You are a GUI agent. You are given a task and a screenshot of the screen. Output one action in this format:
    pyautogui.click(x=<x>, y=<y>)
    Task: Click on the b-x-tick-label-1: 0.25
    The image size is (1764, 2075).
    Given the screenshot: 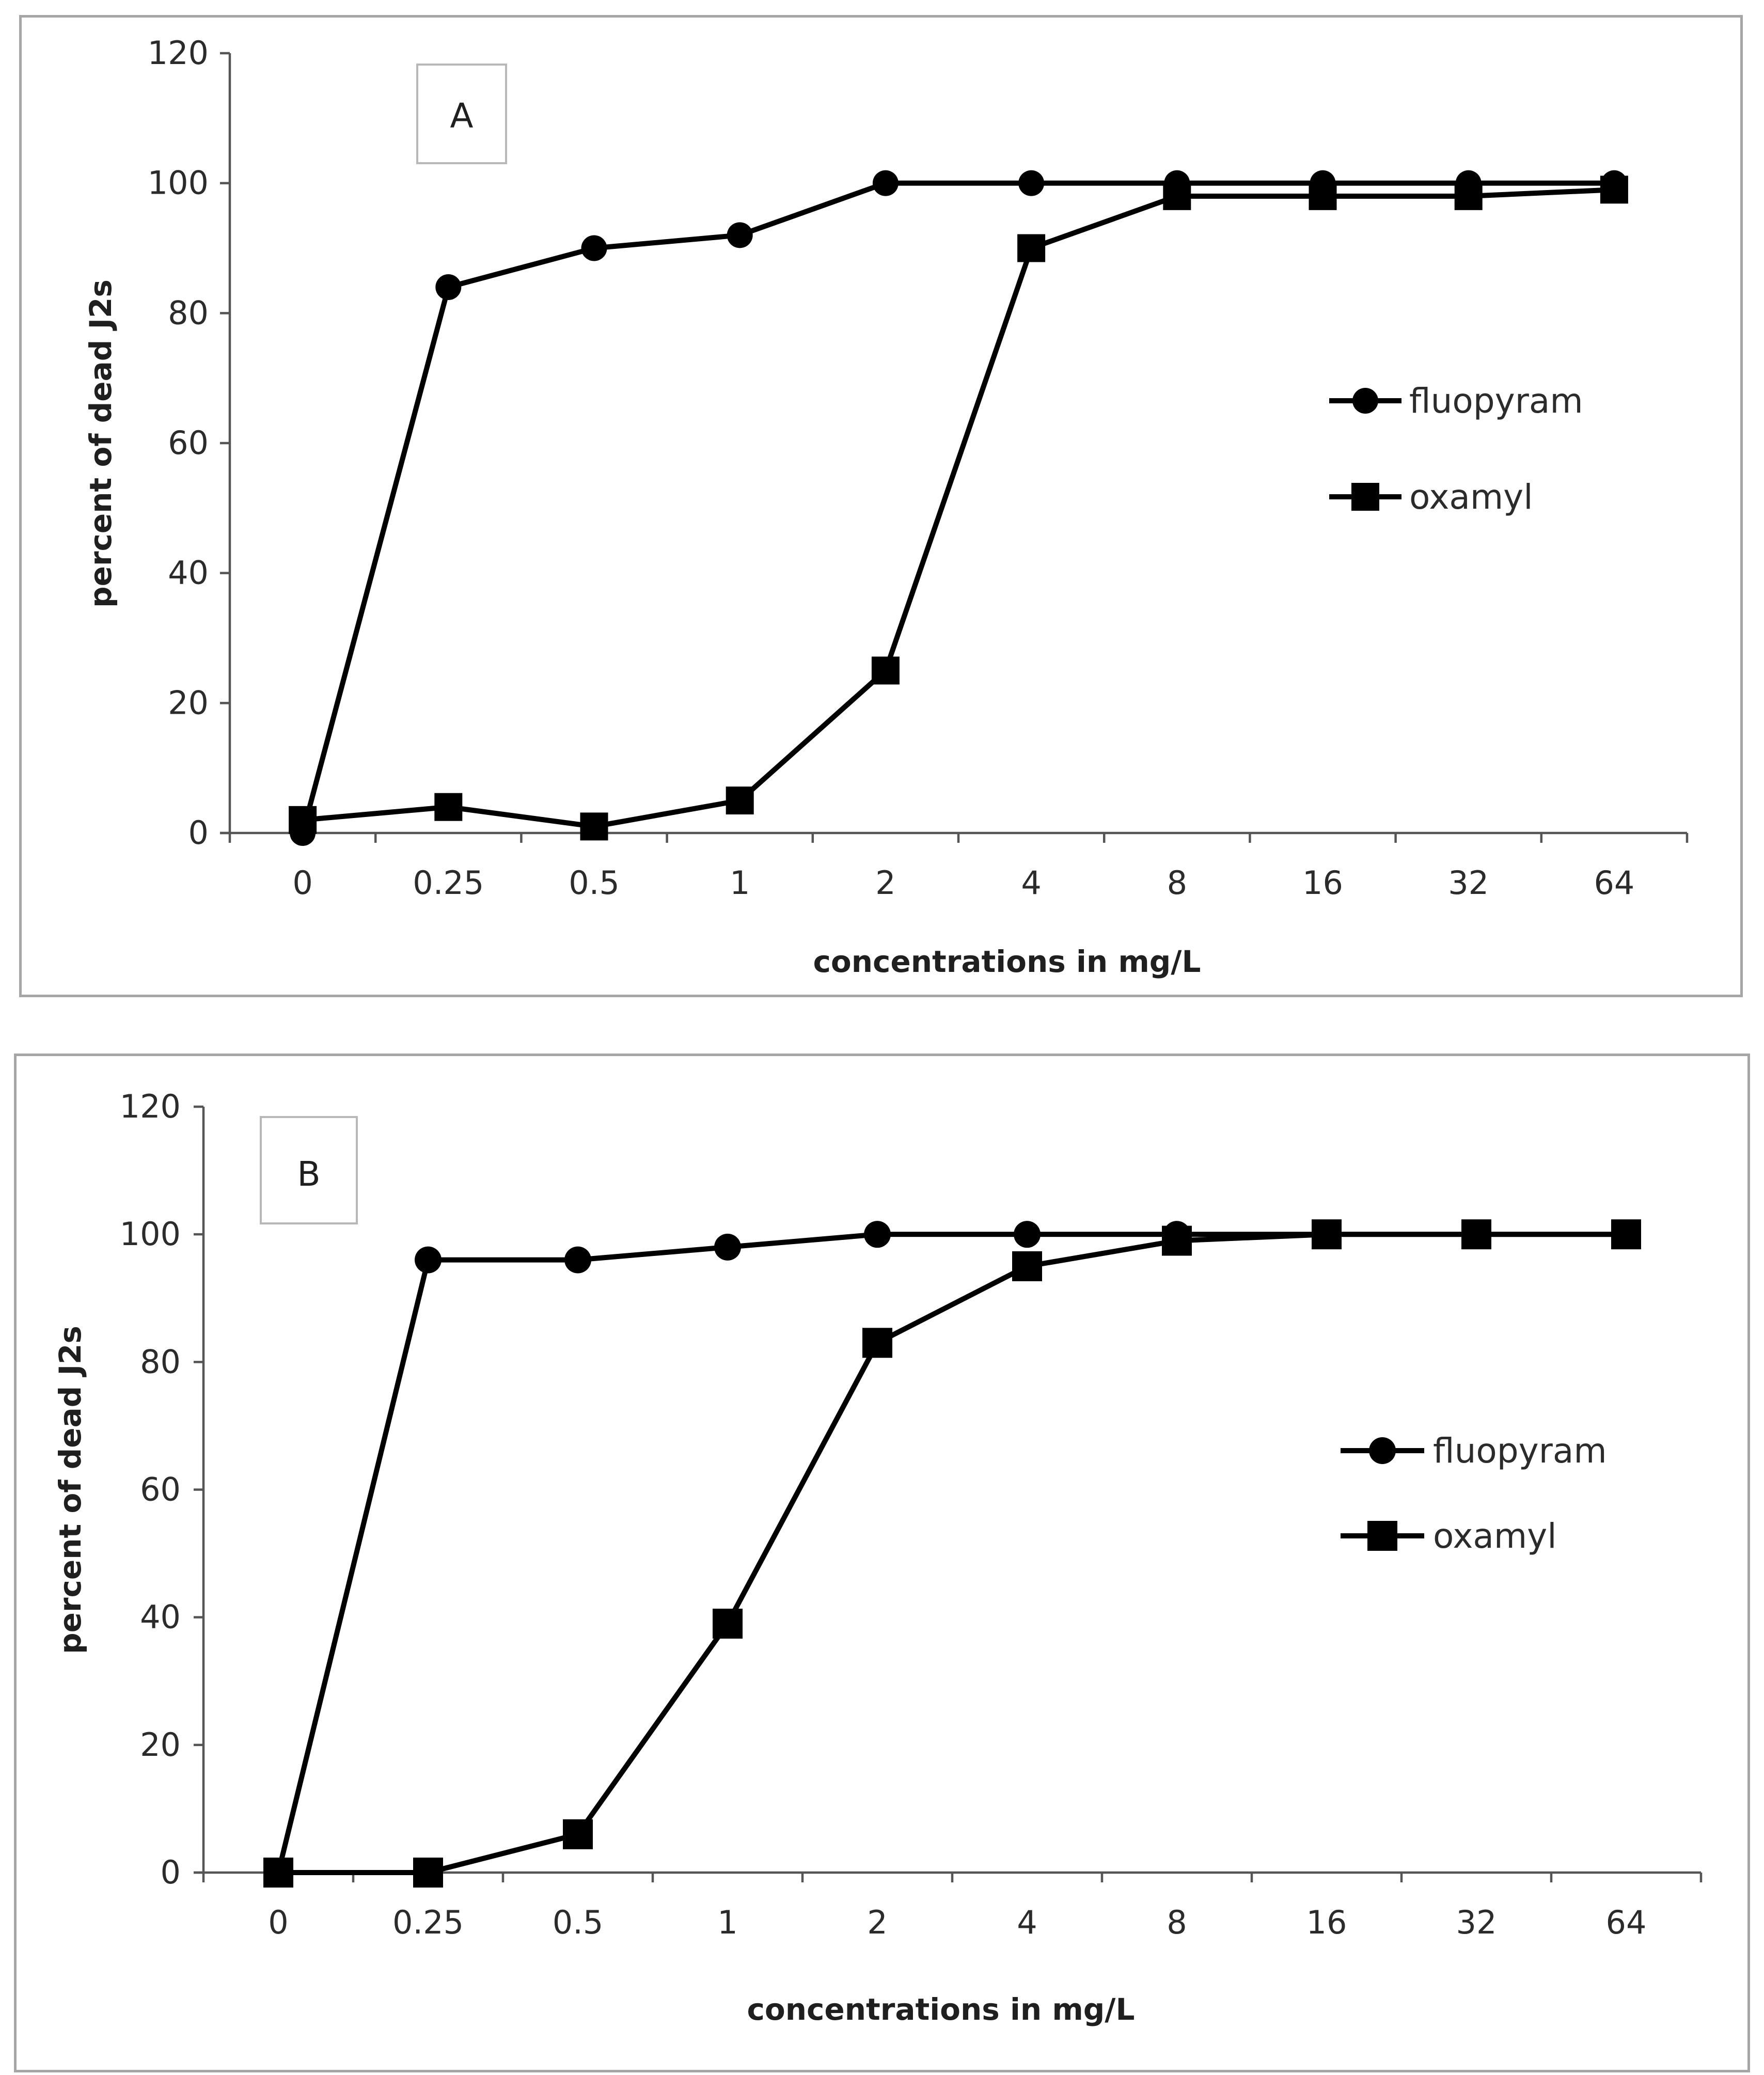 What is the action you would take?
    pyautogui.click(x=428, y=1922)
    